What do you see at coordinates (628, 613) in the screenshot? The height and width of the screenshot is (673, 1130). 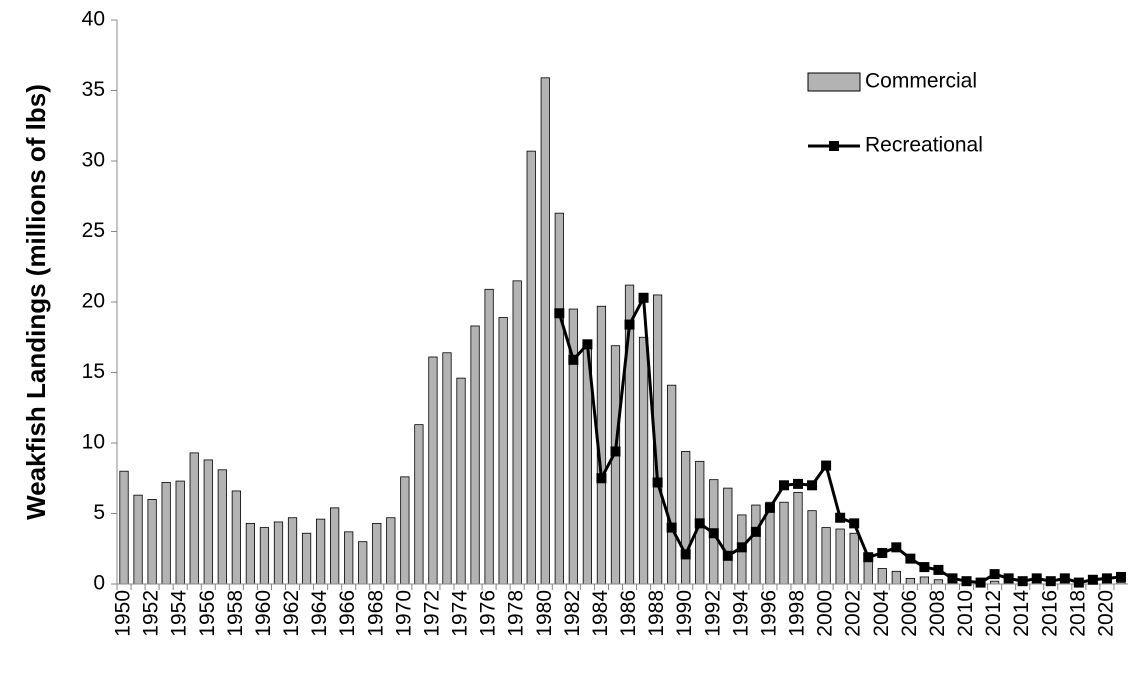 I see `x-tick-label: 1986` at bounding box center [628, 613].